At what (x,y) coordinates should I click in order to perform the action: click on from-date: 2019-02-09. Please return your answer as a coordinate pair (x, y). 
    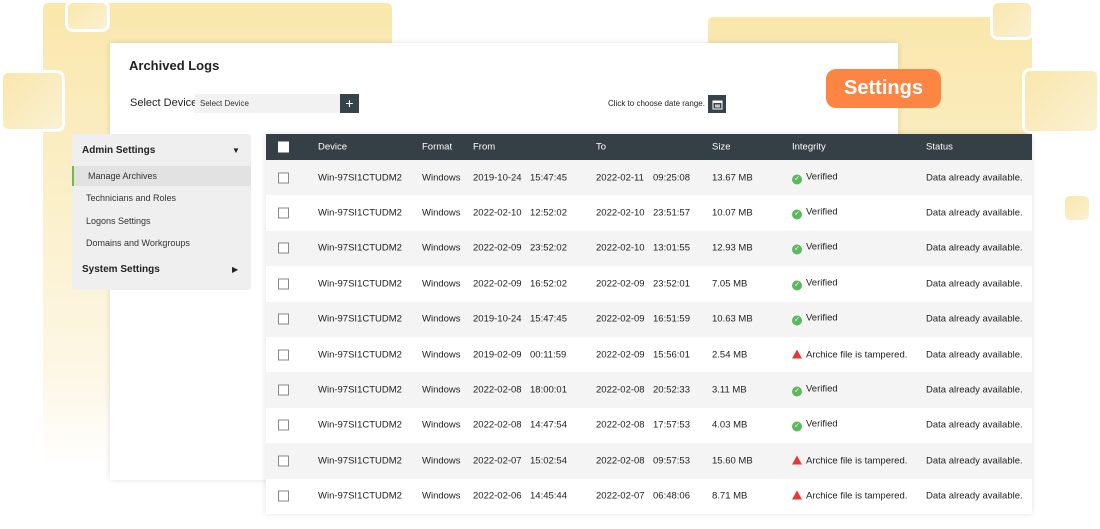
    Looking at the image, I should click on (497, 355).